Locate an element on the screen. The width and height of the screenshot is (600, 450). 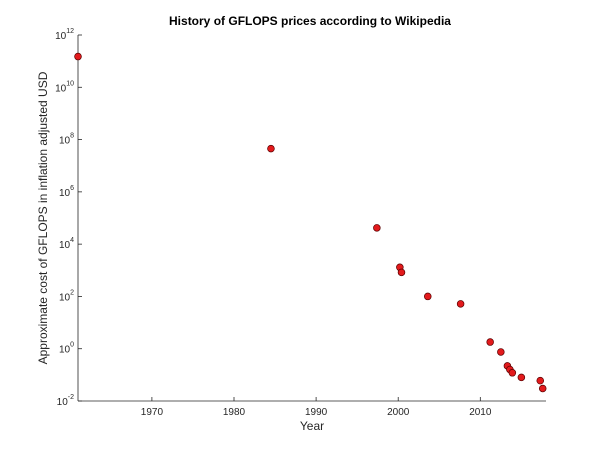
x-tick-label: 2000 is located at coordinates (398, 412).